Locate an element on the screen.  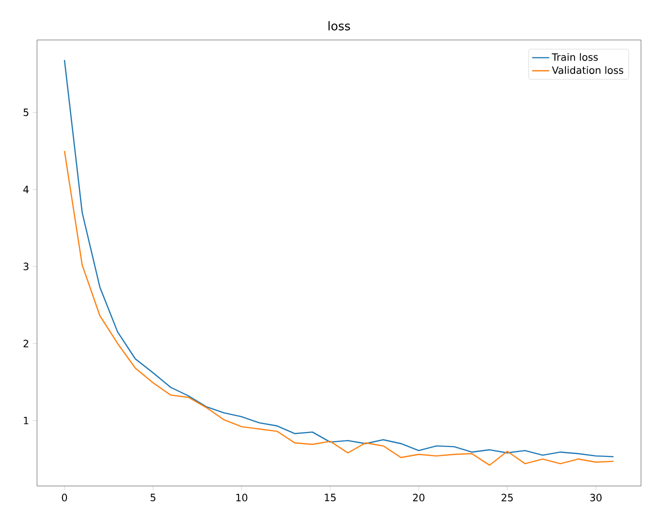
x-tick-label: 10 is located at coordinates (242, 498).